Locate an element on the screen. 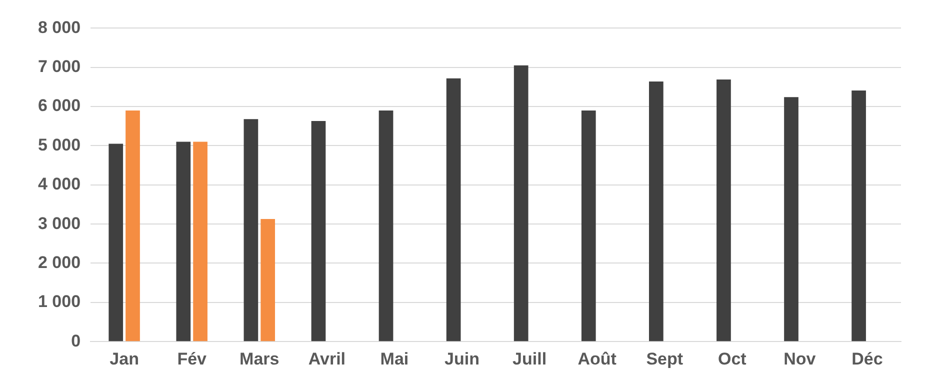 The width and height of the screenshot is (929, 390). x-tick-label: Déc is located at coordinates (867, 358).